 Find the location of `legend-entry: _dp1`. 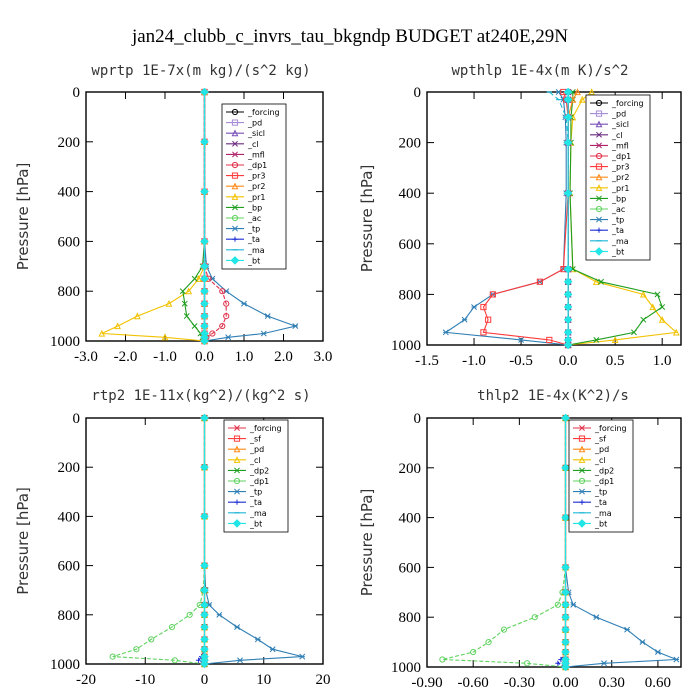

legend-entry: _dp1 is located at coordinates (246, 165).